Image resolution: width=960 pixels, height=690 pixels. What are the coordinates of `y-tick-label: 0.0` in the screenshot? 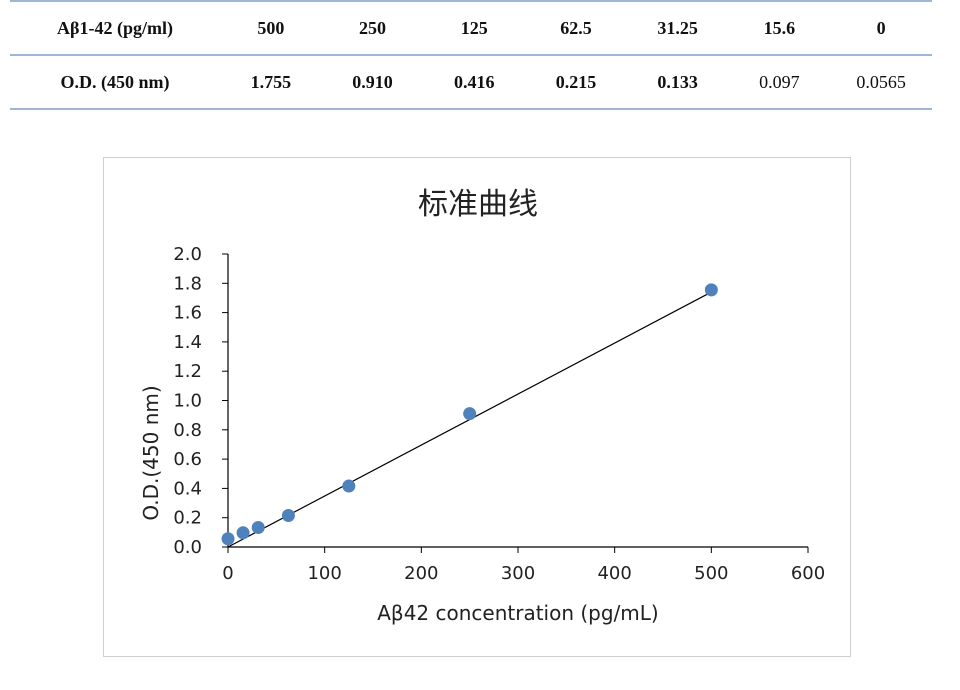 It's located at (187, 547).